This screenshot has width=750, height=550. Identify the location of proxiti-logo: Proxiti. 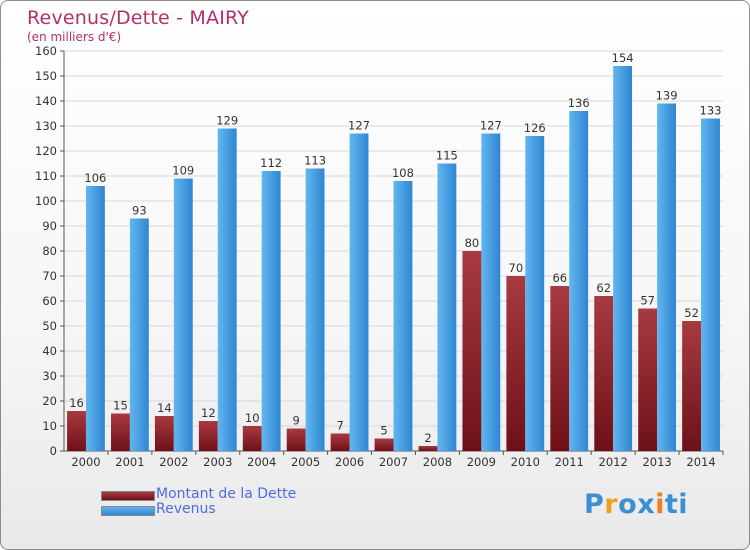
(636, 504).